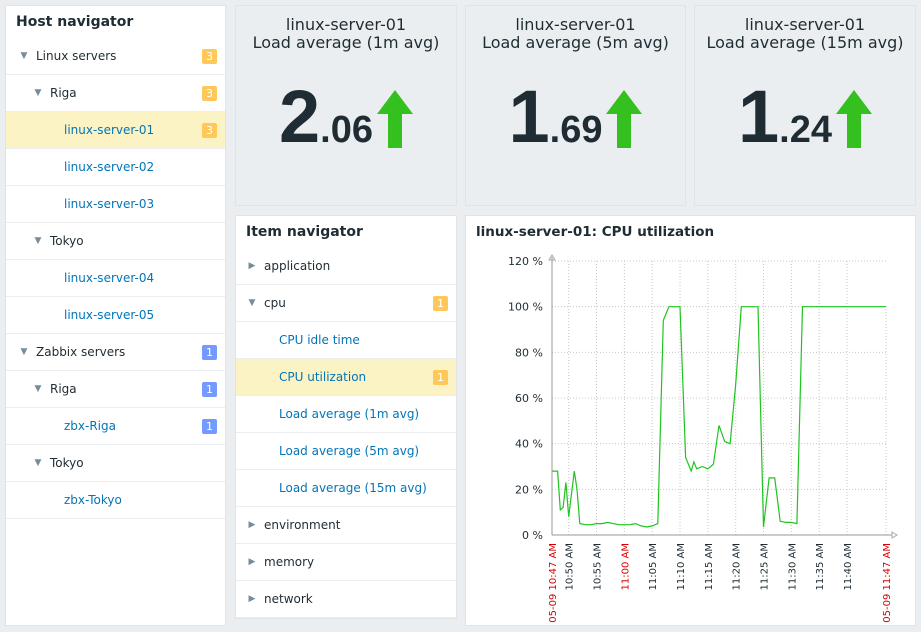  What do you see at coordinates (109, 315) in the screenshot?
I see `tree-item-label: linux-server-05` at bounding box center [109, 315].